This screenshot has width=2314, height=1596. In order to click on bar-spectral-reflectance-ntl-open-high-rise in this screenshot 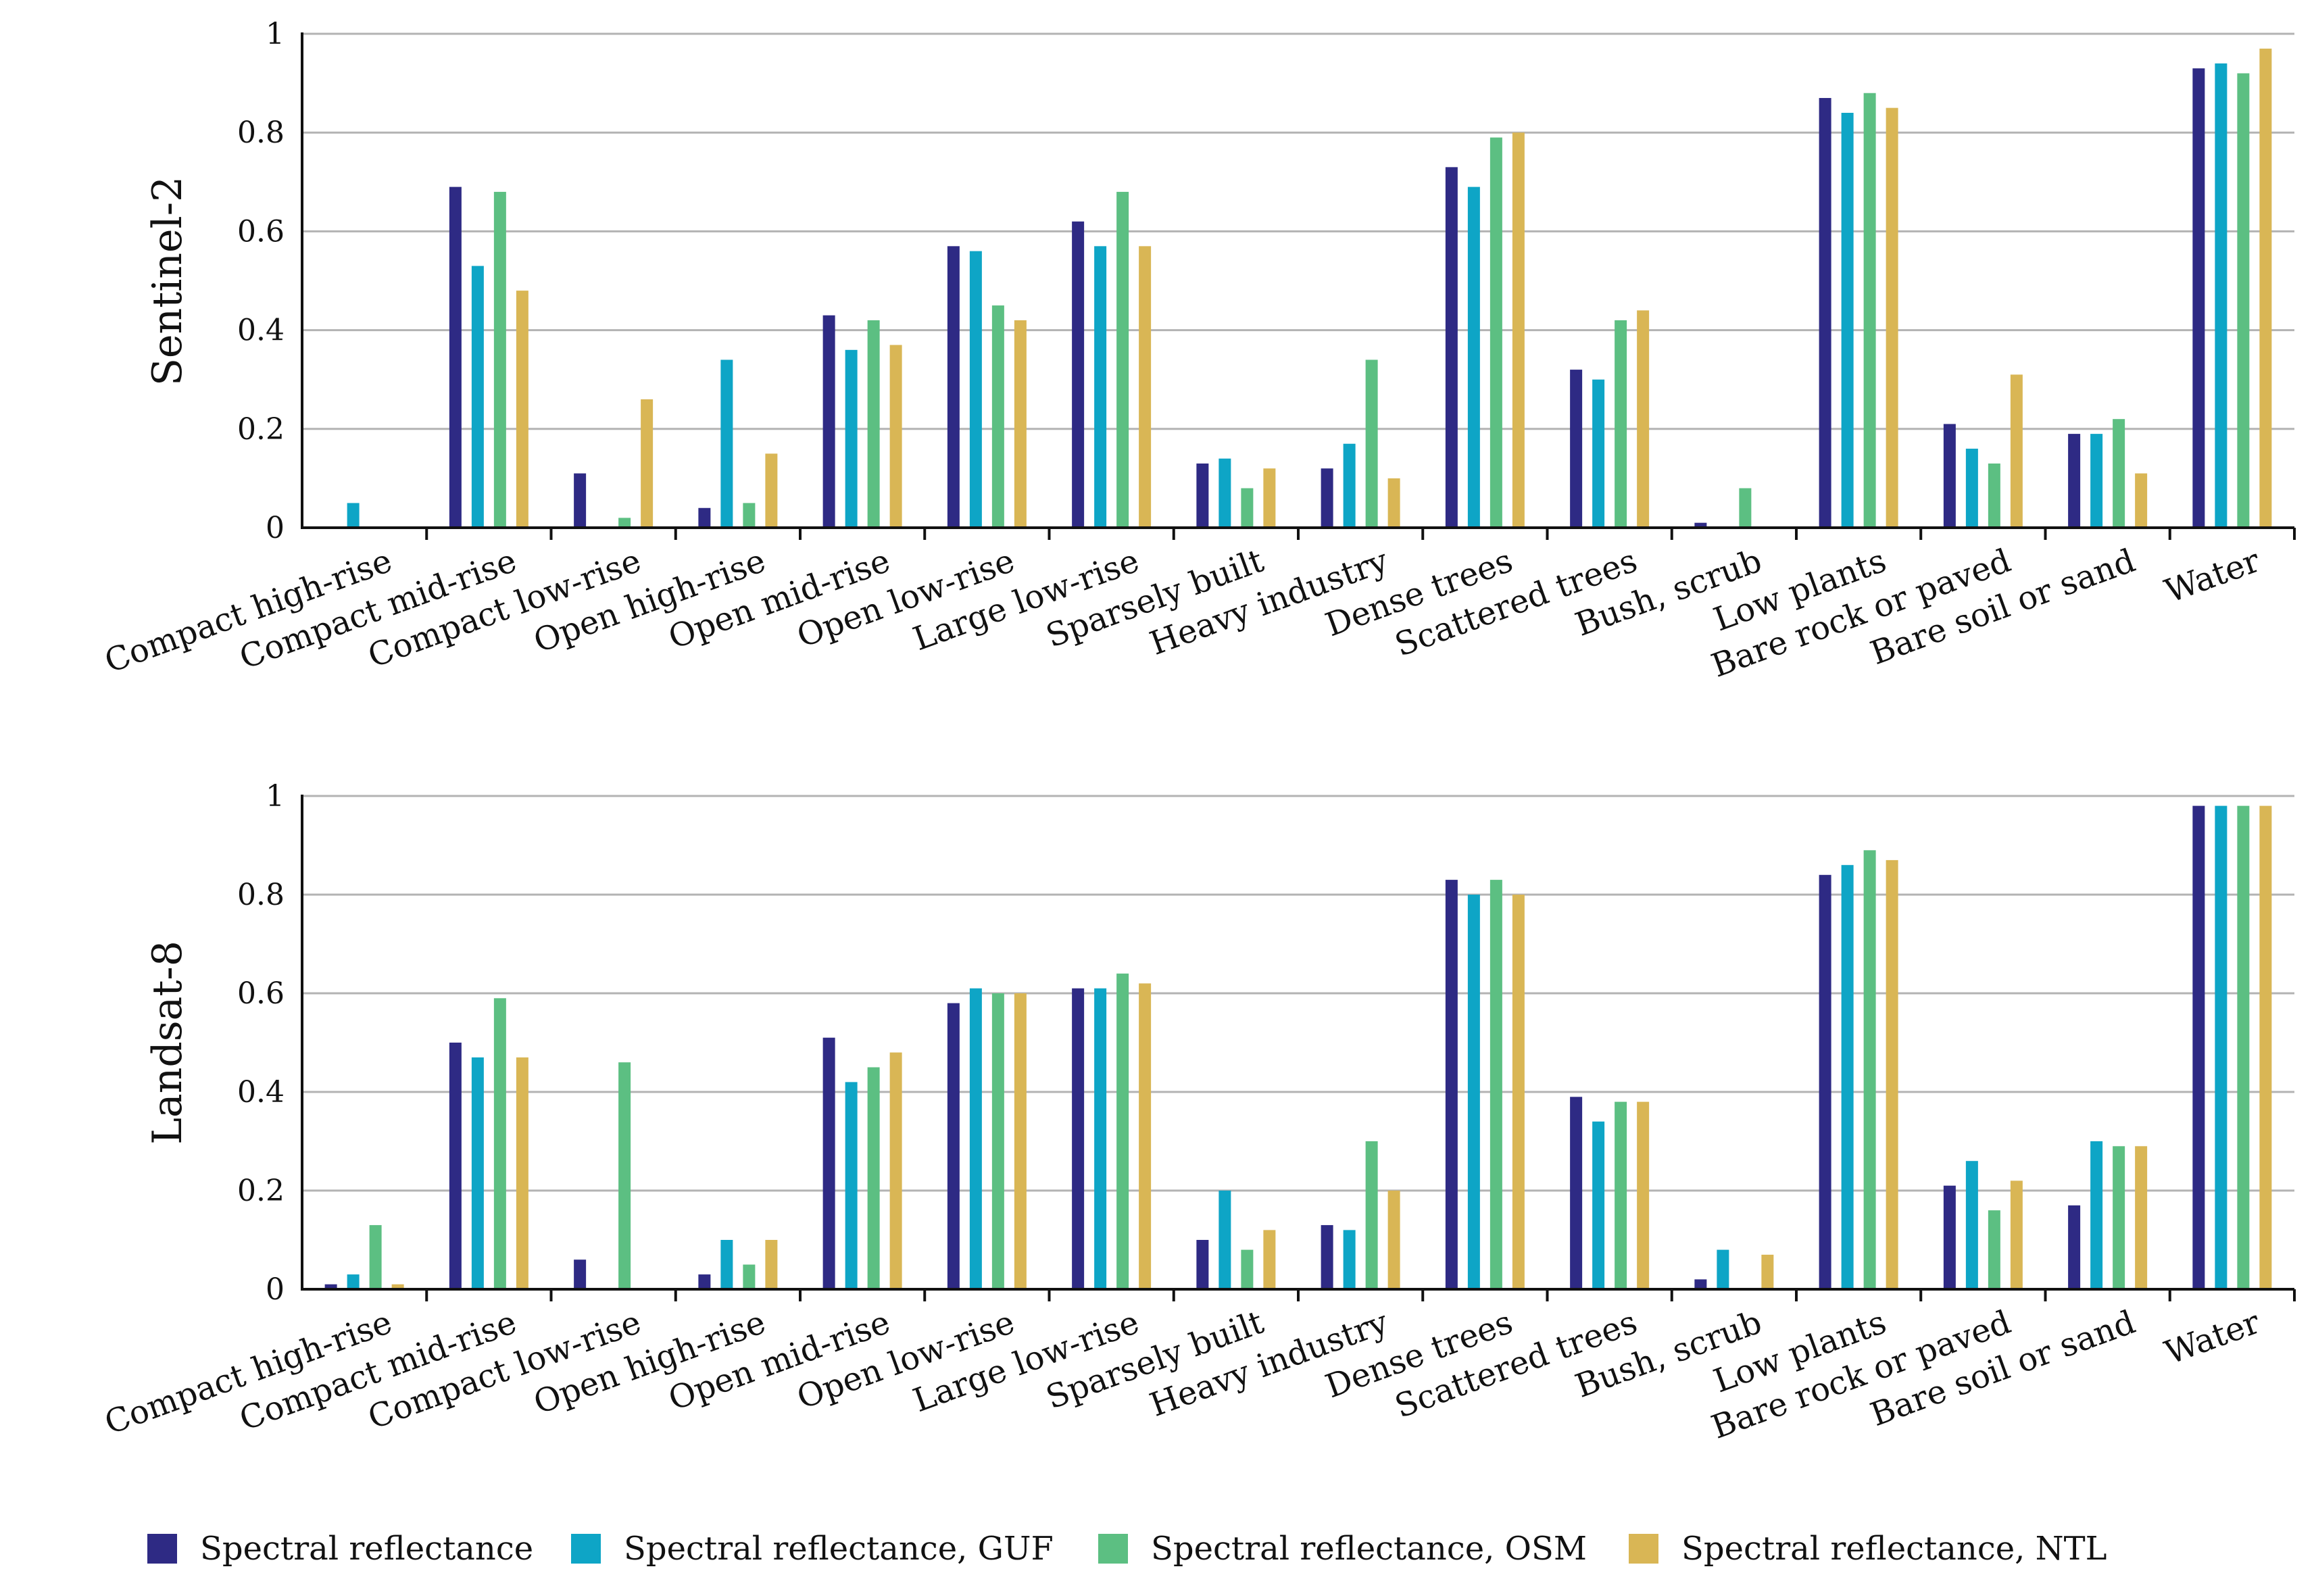, I will do `click(771, 1264)`.